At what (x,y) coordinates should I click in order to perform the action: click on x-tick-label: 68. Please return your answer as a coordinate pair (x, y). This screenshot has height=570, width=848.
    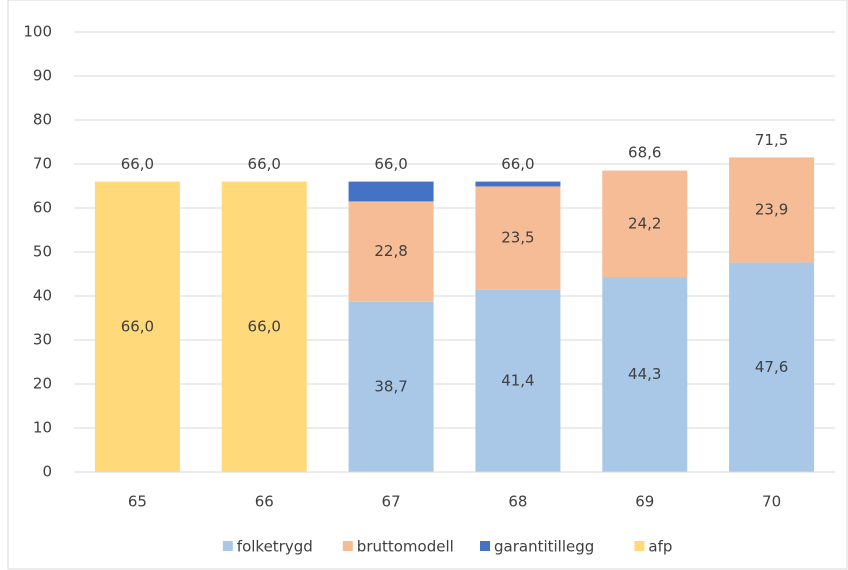
    Looking at the image, I should click on (517, 502).